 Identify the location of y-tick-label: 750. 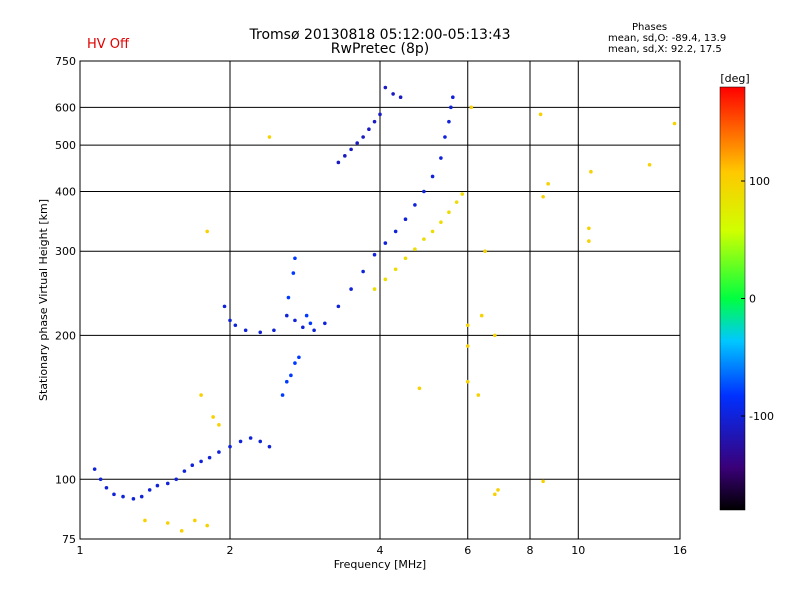
(65, 61).